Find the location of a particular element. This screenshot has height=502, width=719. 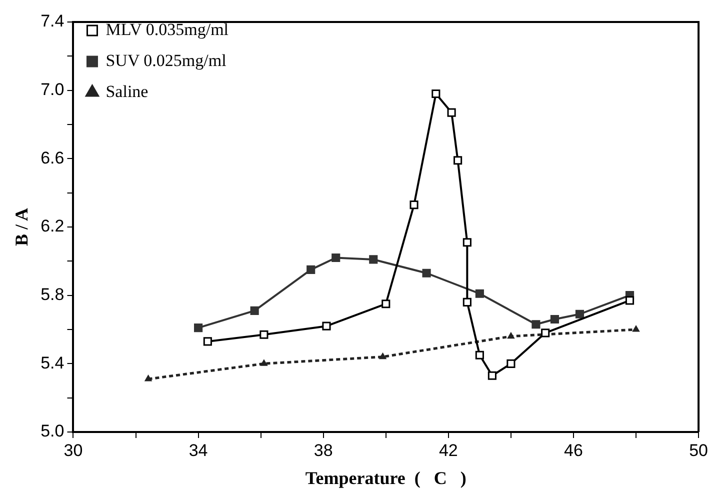

y-tick-label: 5.8 is located at coordinates (52, 294).